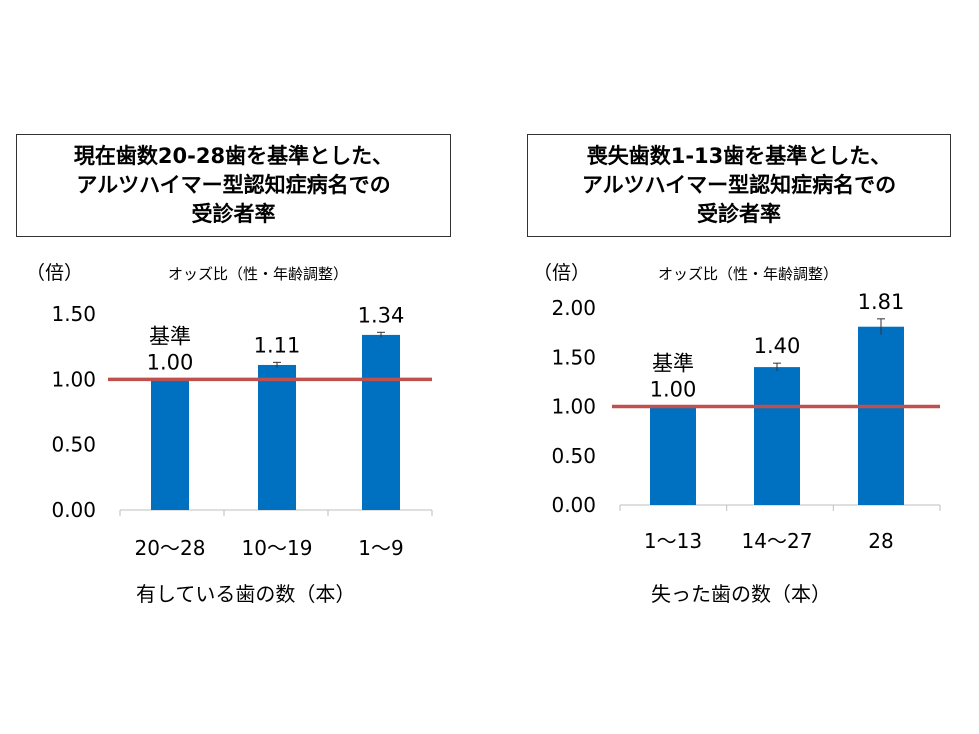  What do you see at coordinates (673, 541) in the screenshot?
I see `chart2-category-label: 1〜13` at bounding box center [673, 541].